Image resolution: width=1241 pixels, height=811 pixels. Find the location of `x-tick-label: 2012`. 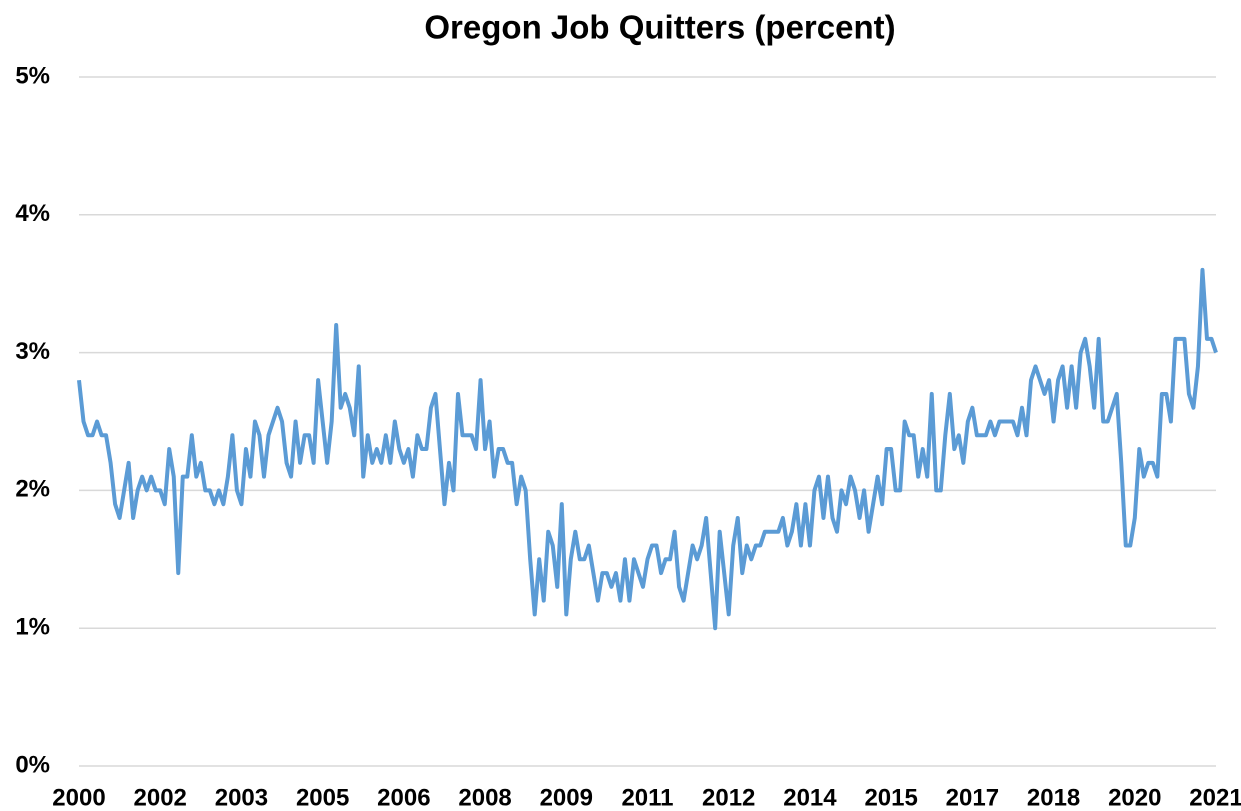

x-tick-label: 2012 is located at coordinates (728, 797).